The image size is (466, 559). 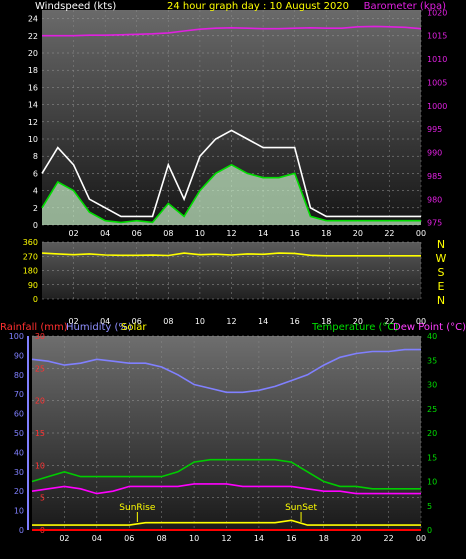 What do you see at coordinates (421, 321) in the screenshot?
I see `direction-xtick-label: 00` at bounding box center [421, 321].